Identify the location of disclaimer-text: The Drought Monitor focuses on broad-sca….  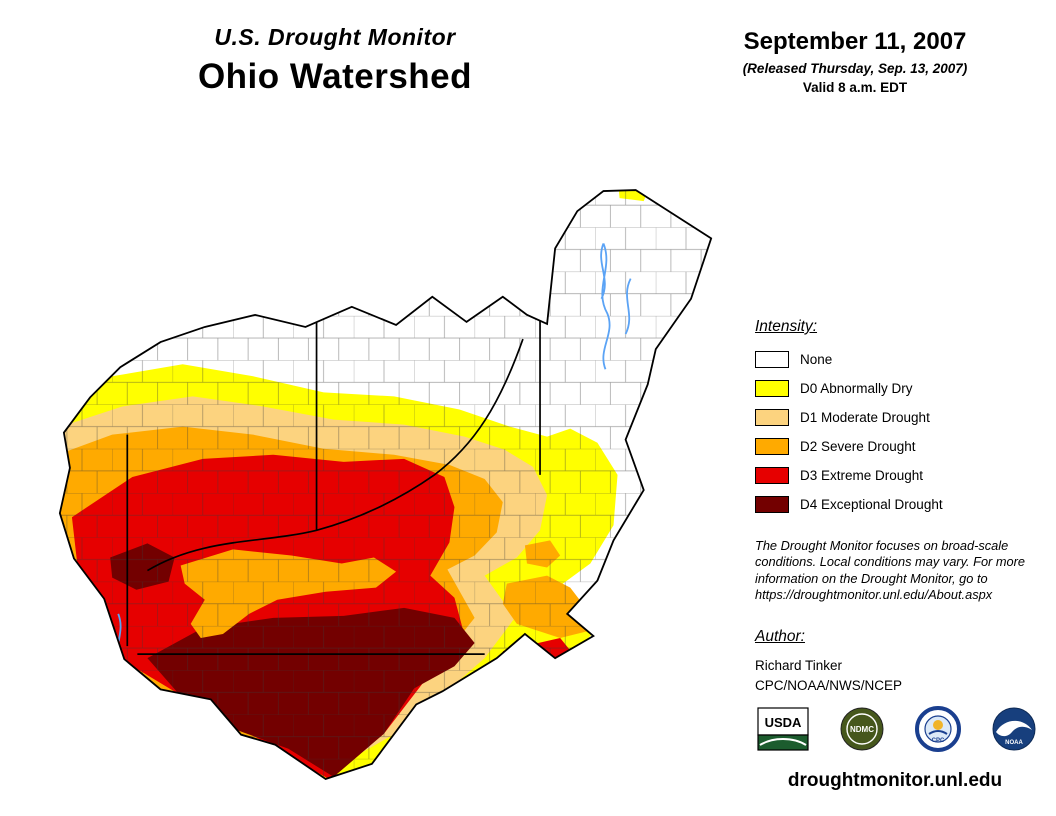
(890, 570).